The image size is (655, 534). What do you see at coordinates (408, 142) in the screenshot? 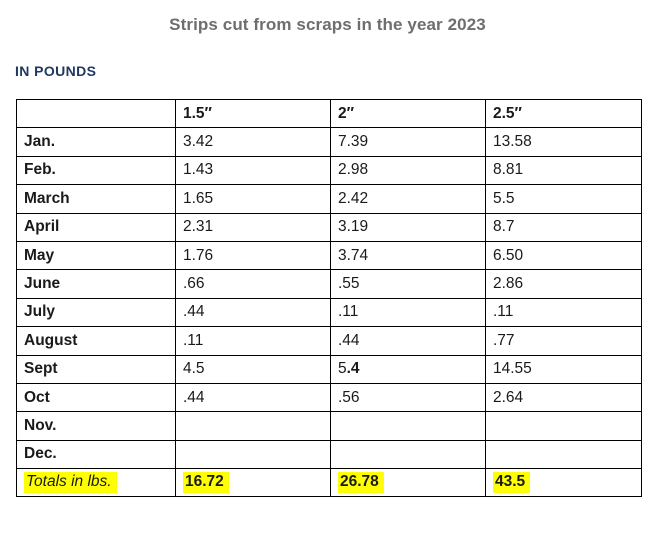
I see `value-cell: 7.39` at bounding box center [408, 142].